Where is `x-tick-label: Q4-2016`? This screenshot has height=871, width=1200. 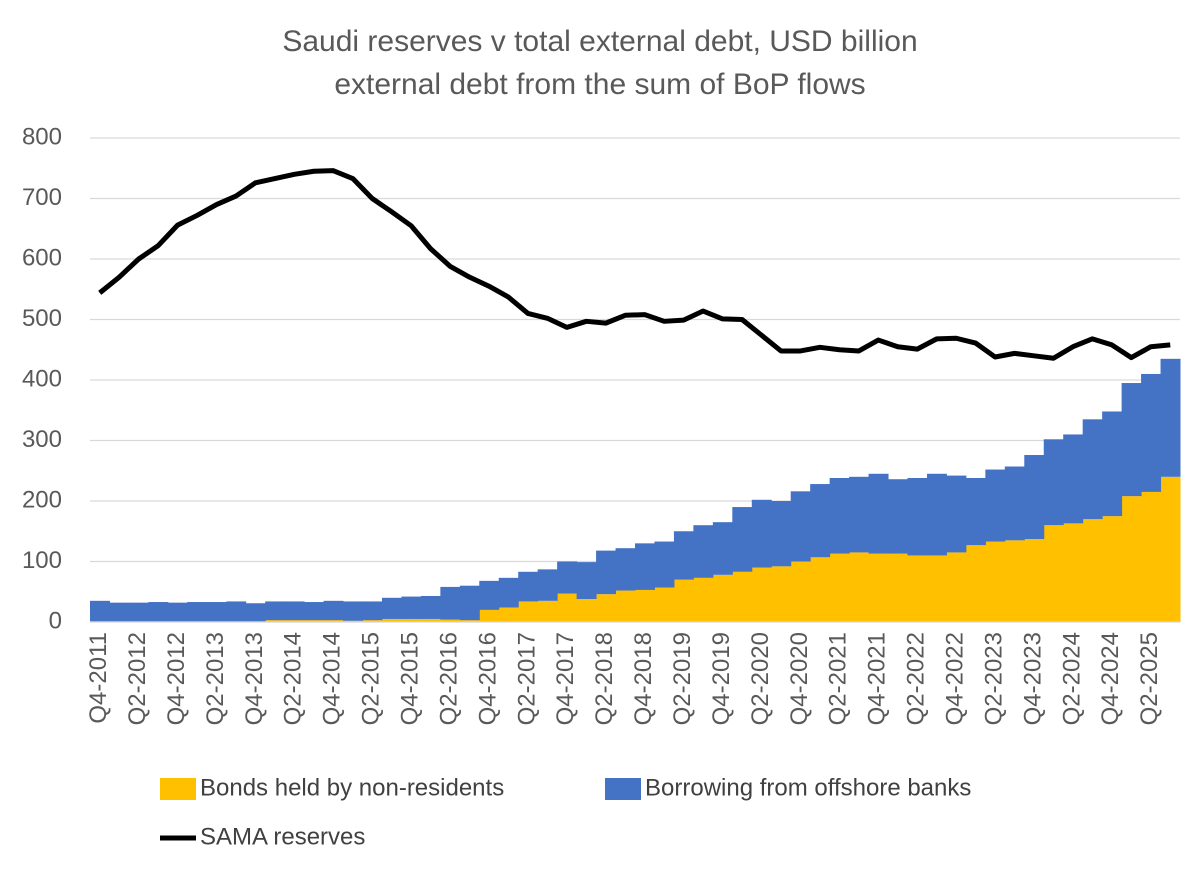 x-tick-label: Q4-2016 is located at coordinates (487, 678).